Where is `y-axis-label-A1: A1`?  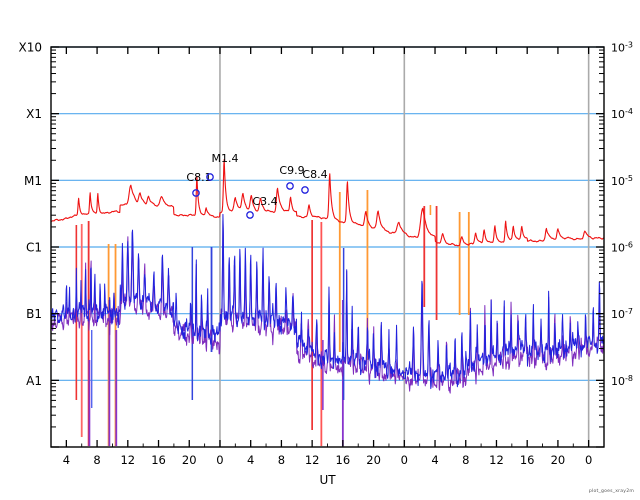
y-axis-label-A1: A1 is located at coordinates (34, 381).